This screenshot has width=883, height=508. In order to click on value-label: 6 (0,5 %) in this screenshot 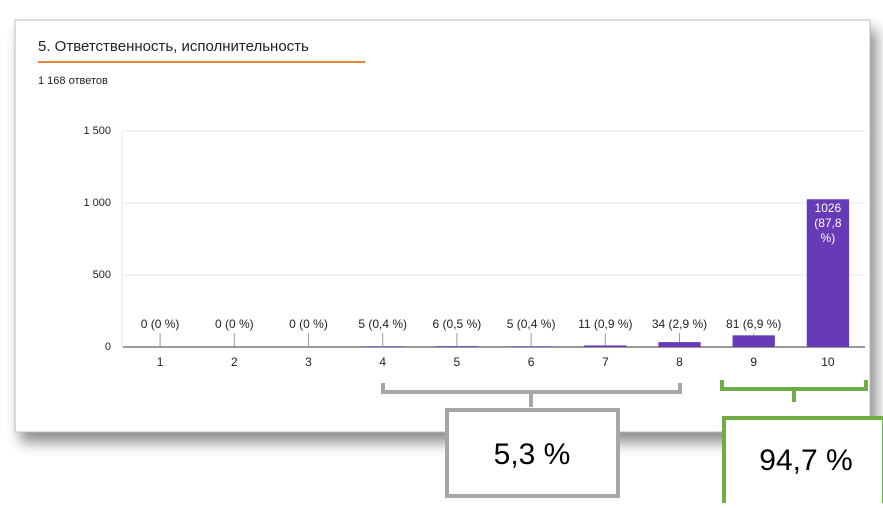, I will do `click(457, 324)`.